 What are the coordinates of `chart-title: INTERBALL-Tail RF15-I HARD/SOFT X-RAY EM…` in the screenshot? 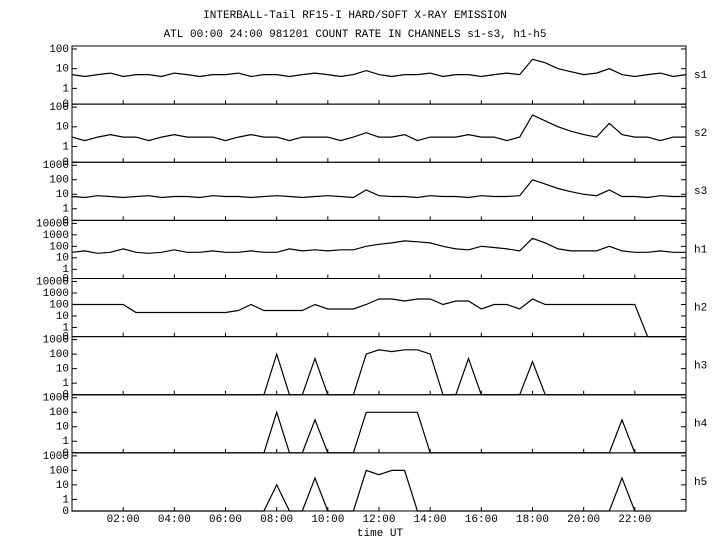 It's located at (355, 16).